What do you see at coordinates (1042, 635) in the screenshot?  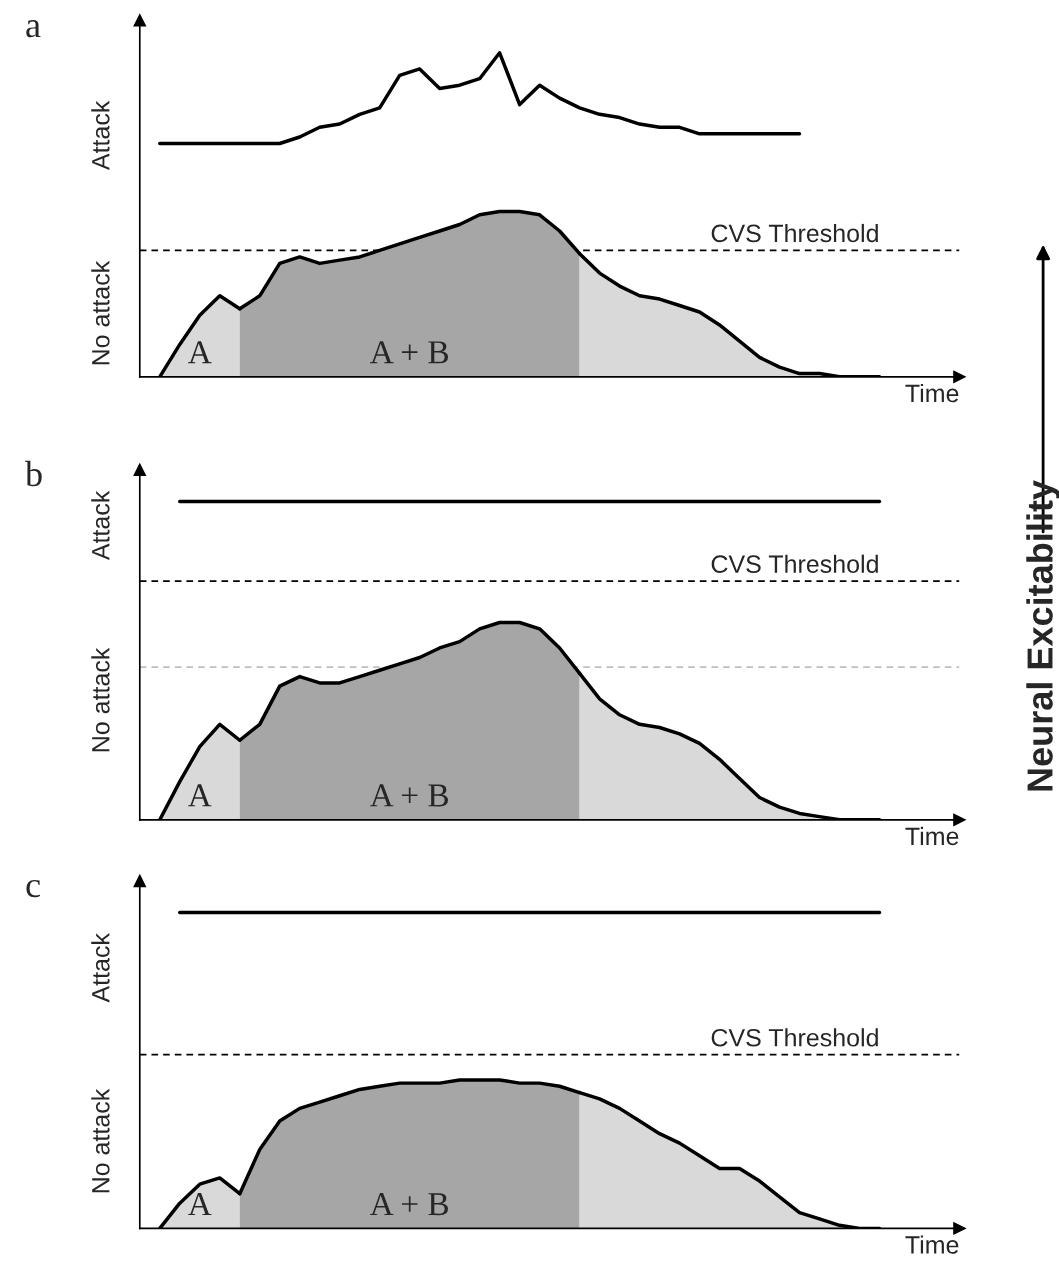 I see `y2-axis-title: Neural Excitability` at bounding box center [1042, 635].